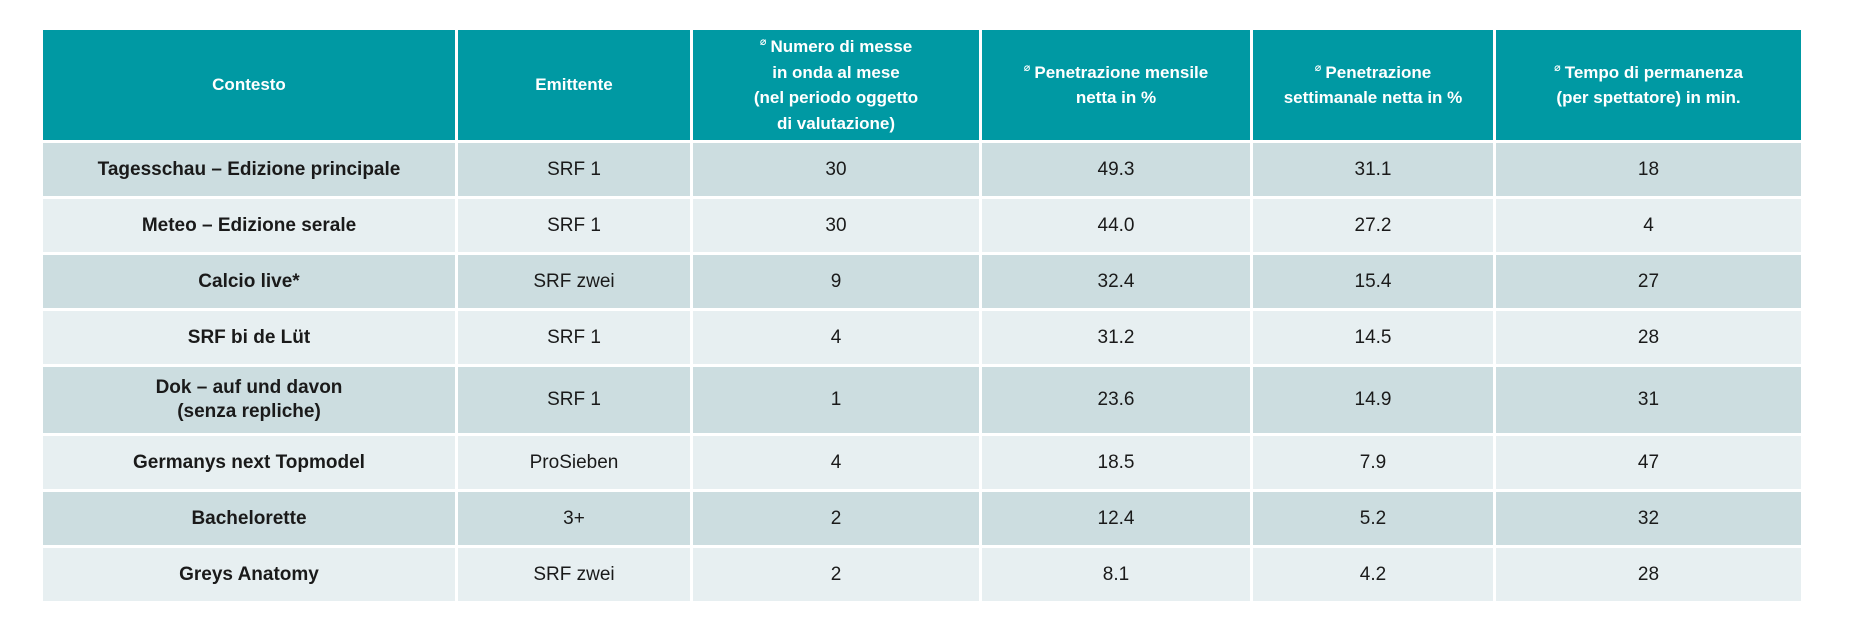 The width and height of the screenshot is (1860, 641). I want to click on column-header-label: Emittente, so click(574, 85).